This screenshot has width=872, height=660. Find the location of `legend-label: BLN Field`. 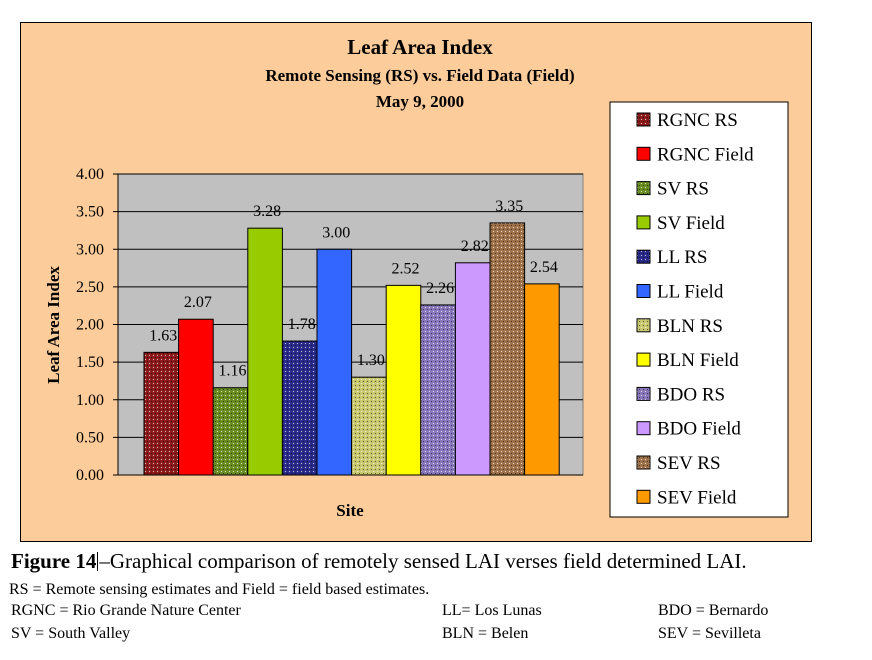

legend-label: BLN Field is located at coordinates (698, 360).